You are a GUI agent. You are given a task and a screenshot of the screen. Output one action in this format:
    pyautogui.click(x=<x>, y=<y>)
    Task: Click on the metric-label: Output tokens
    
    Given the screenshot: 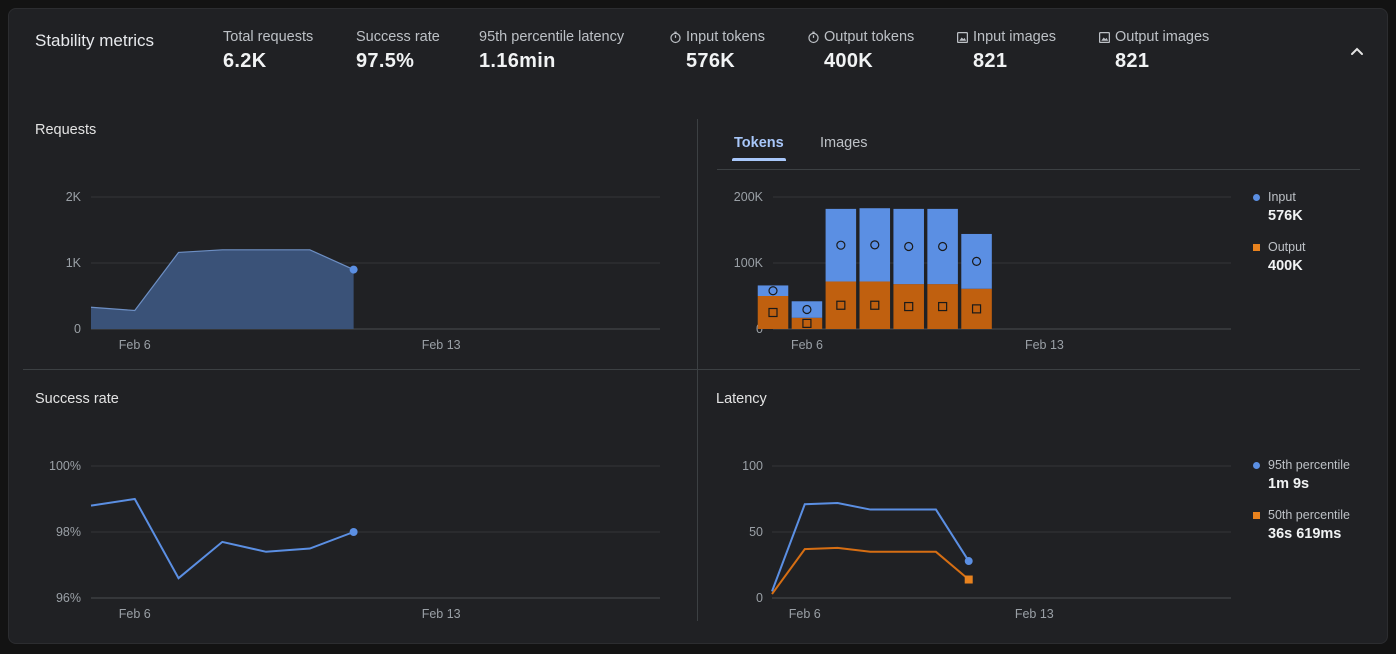 What is the action you would take?
    pyautogui.click(x=869, y=37)
    